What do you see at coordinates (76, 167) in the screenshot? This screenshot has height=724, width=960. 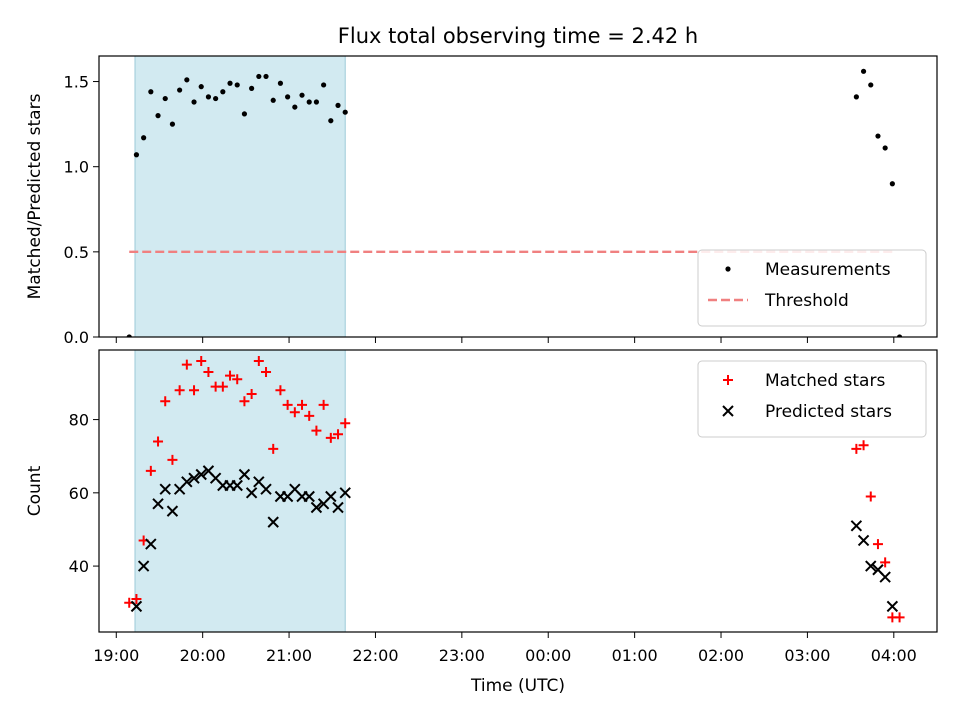 I see `y-tick-label: 1.0` at bounding box center [76, 167].